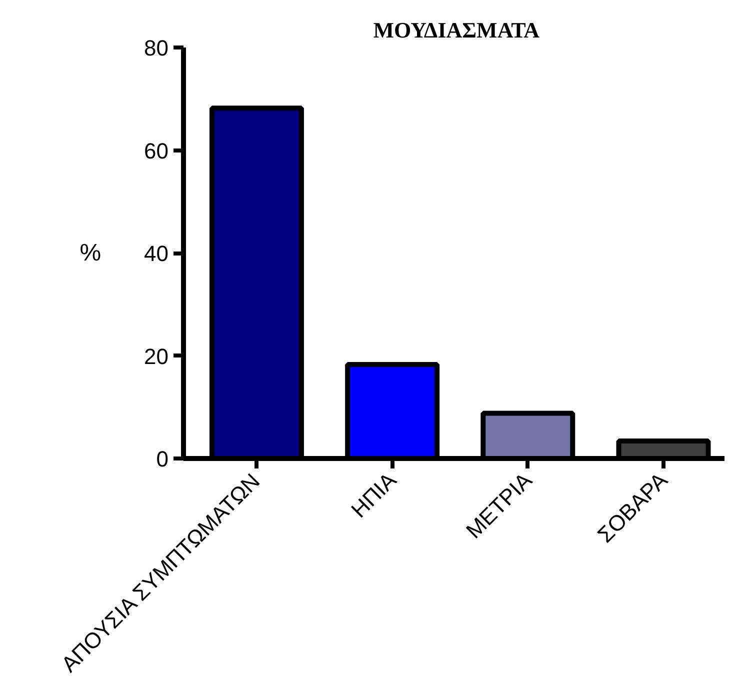 The height and width of the screenshot is (688, 734). Describe the element at coordinates (456, 30) in the screenshot. I see `chart-title: ΜΟΥΔΙΑΣΜΑΤΑ` at that location.